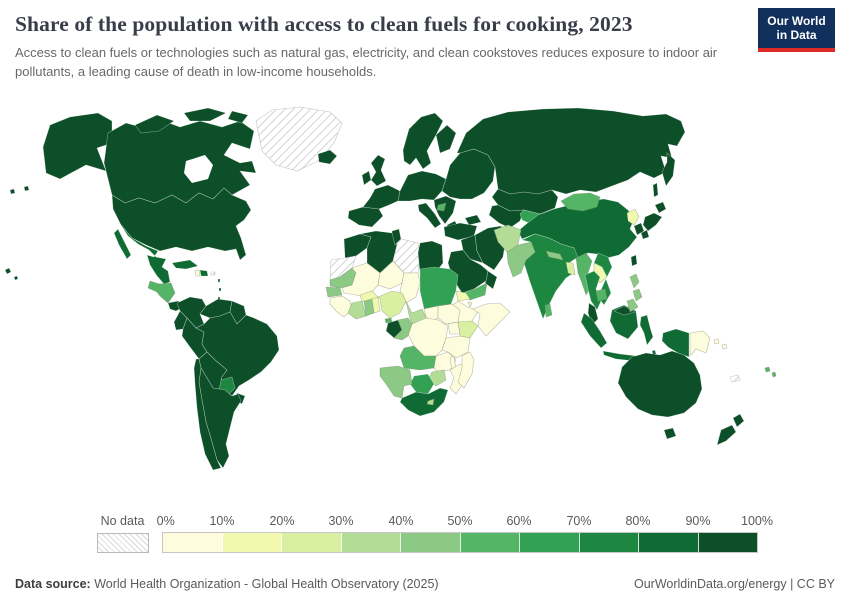 The image size is (850, 600). I want to click on country-cuba, so click(185, 264).